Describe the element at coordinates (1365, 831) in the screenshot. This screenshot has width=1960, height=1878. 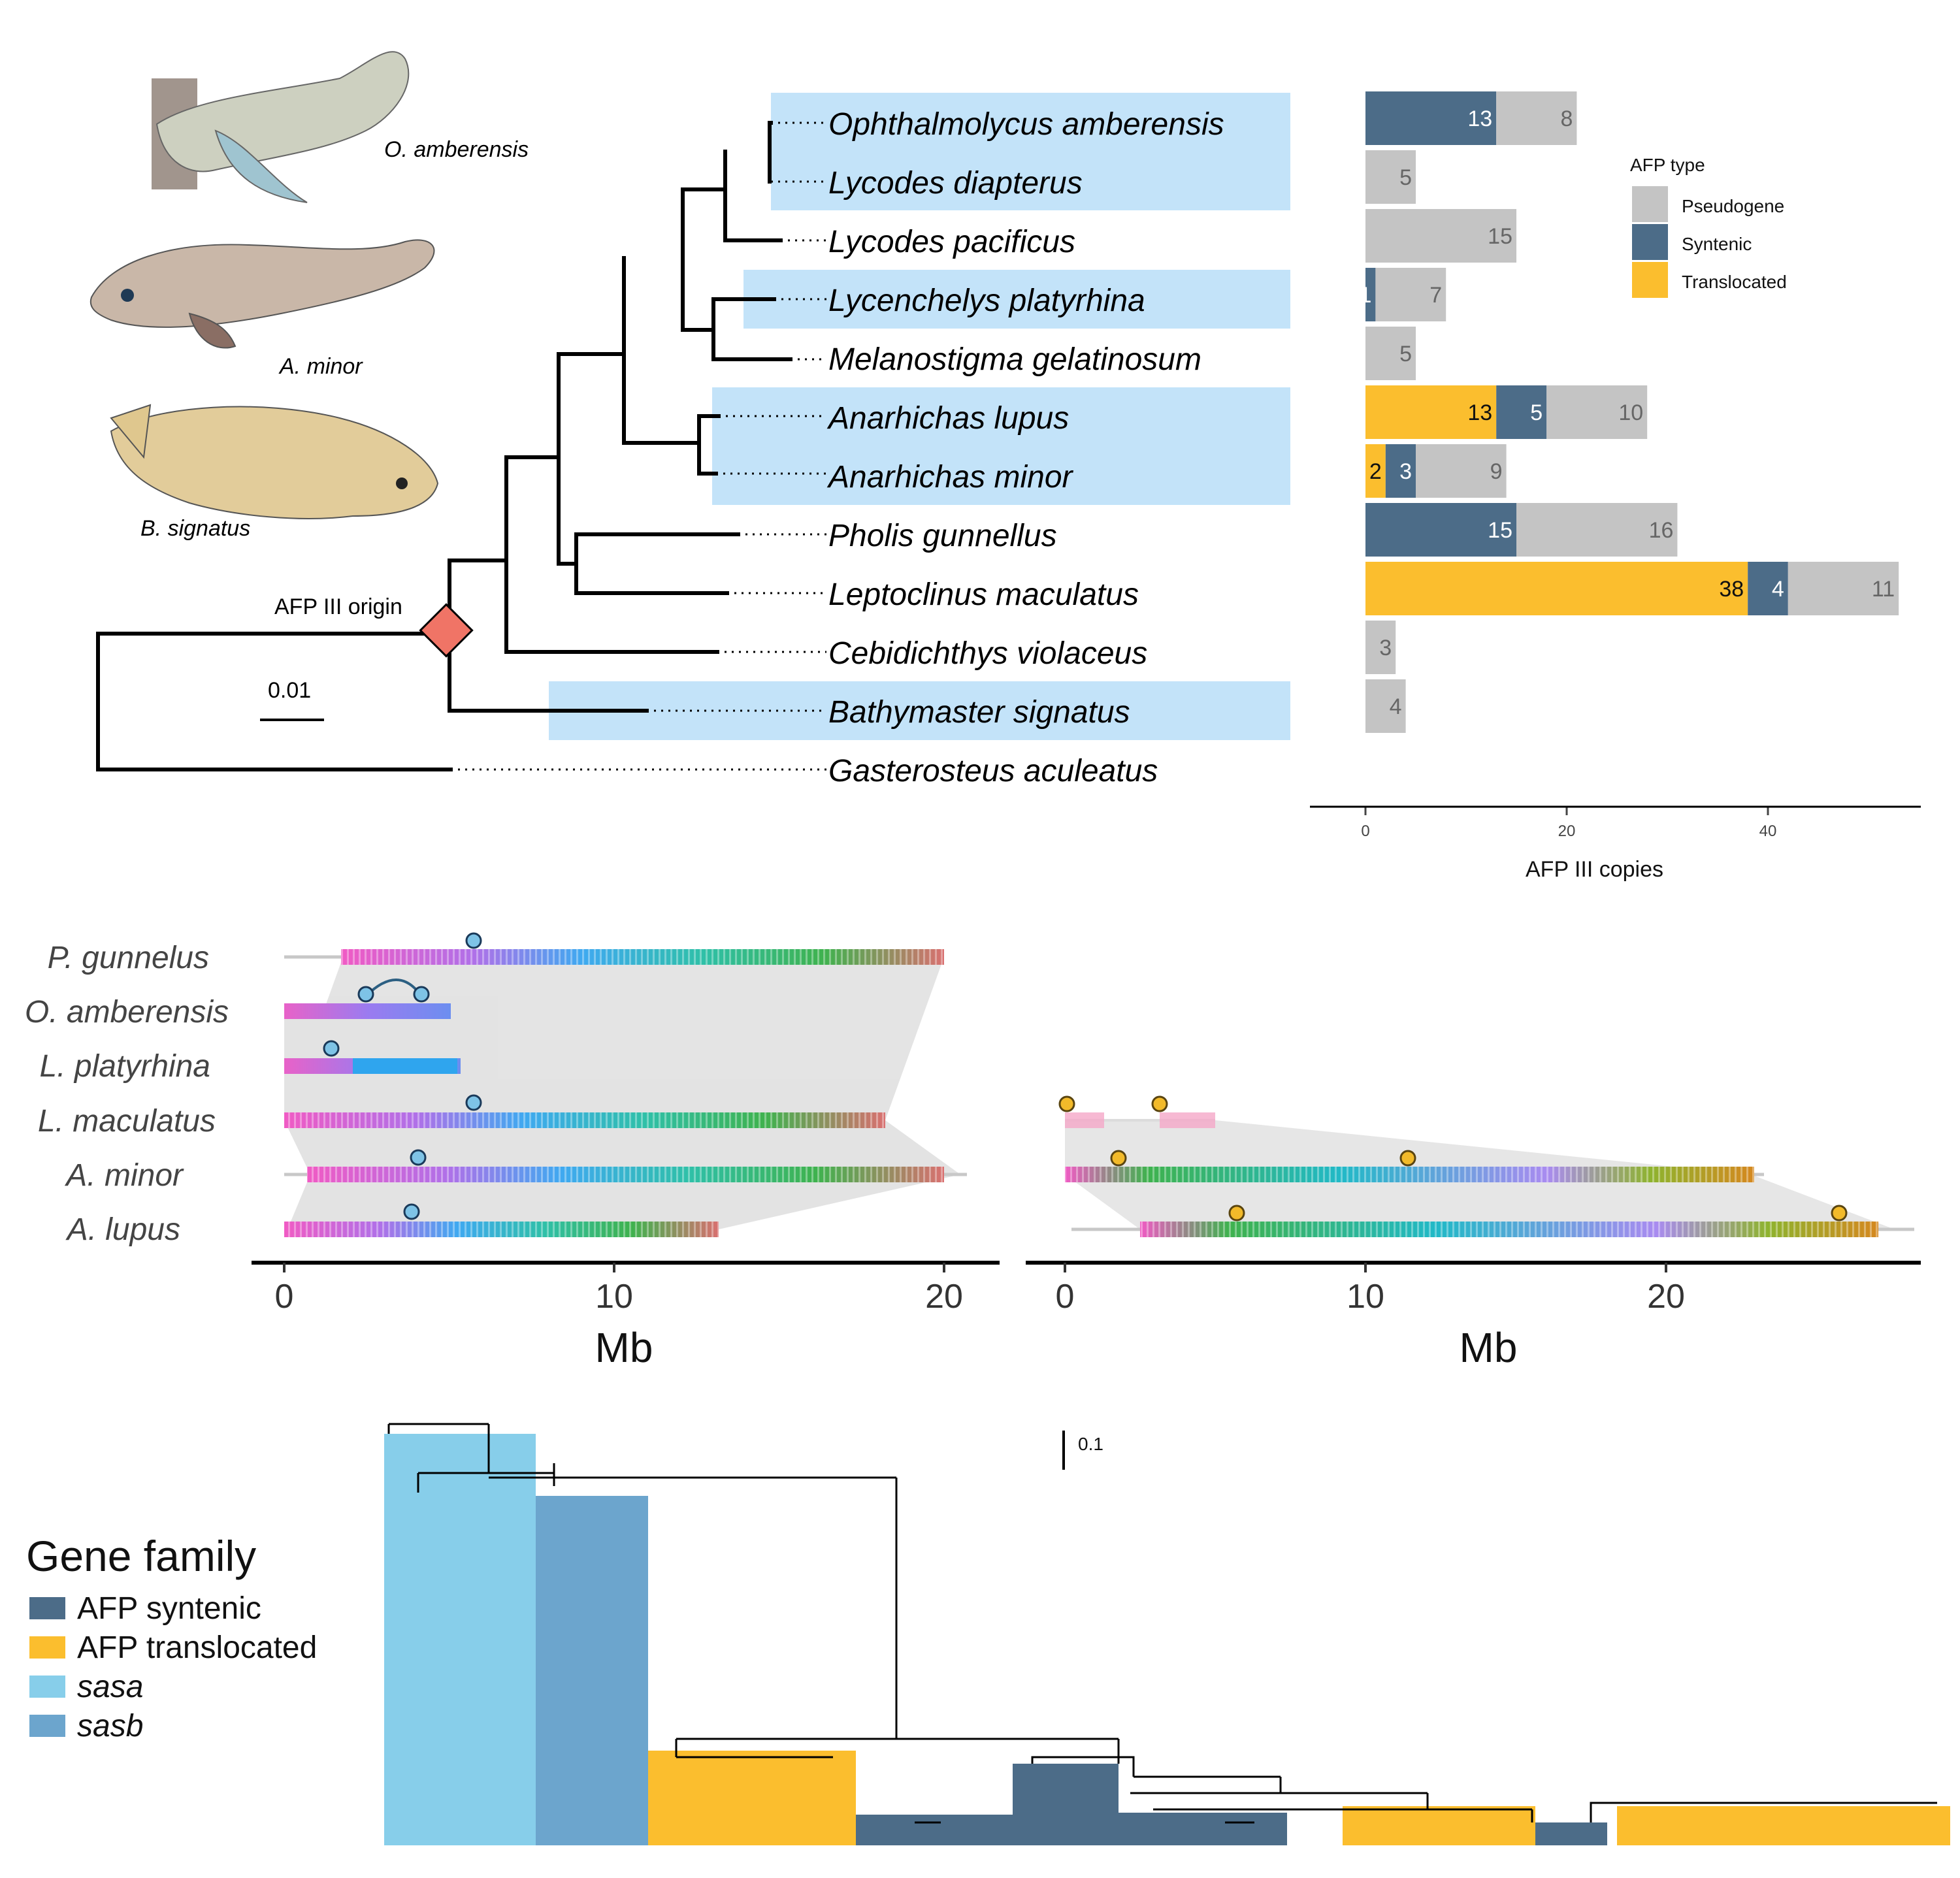
I see `bar-x-tick-label: 0` at that location.